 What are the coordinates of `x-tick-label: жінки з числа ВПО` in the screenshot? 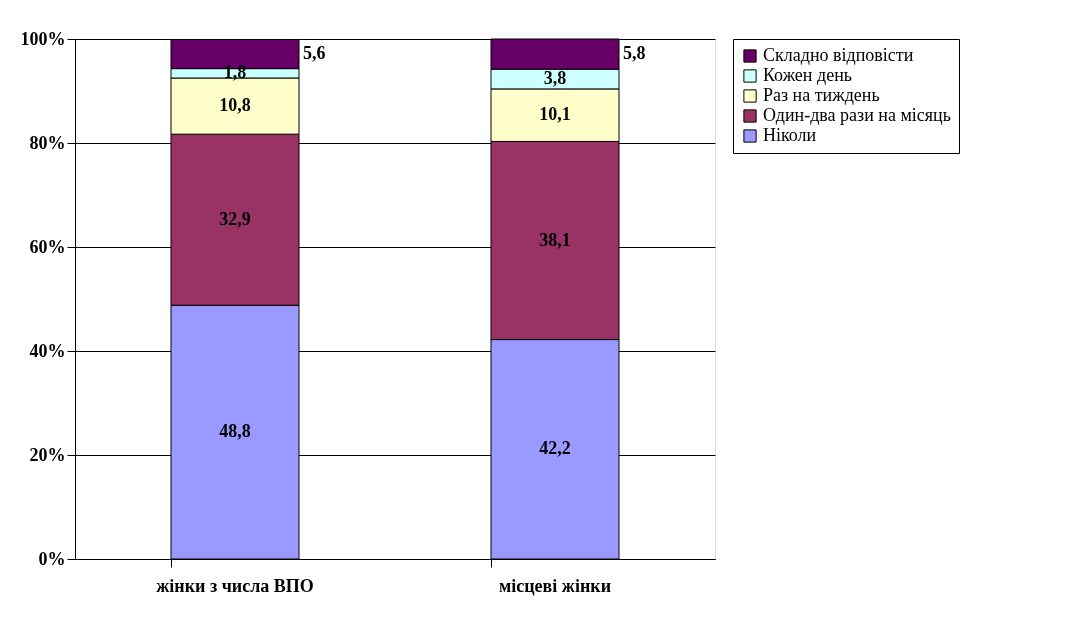 It's located at (235, 585).